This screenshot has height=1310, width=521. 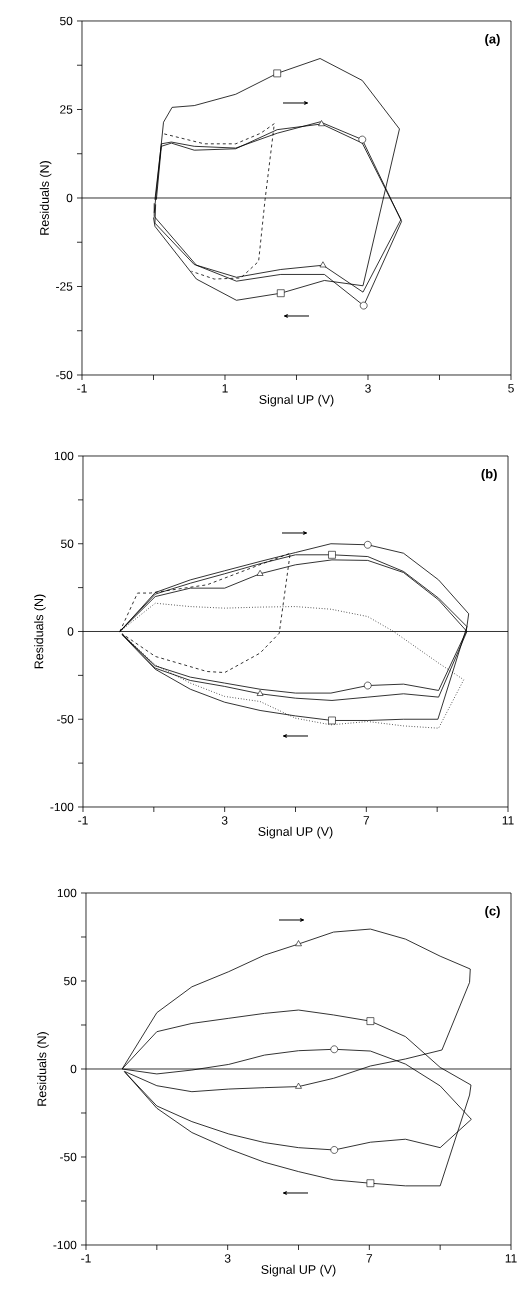 I want to click on text: (b), so click(x=489, y=475).